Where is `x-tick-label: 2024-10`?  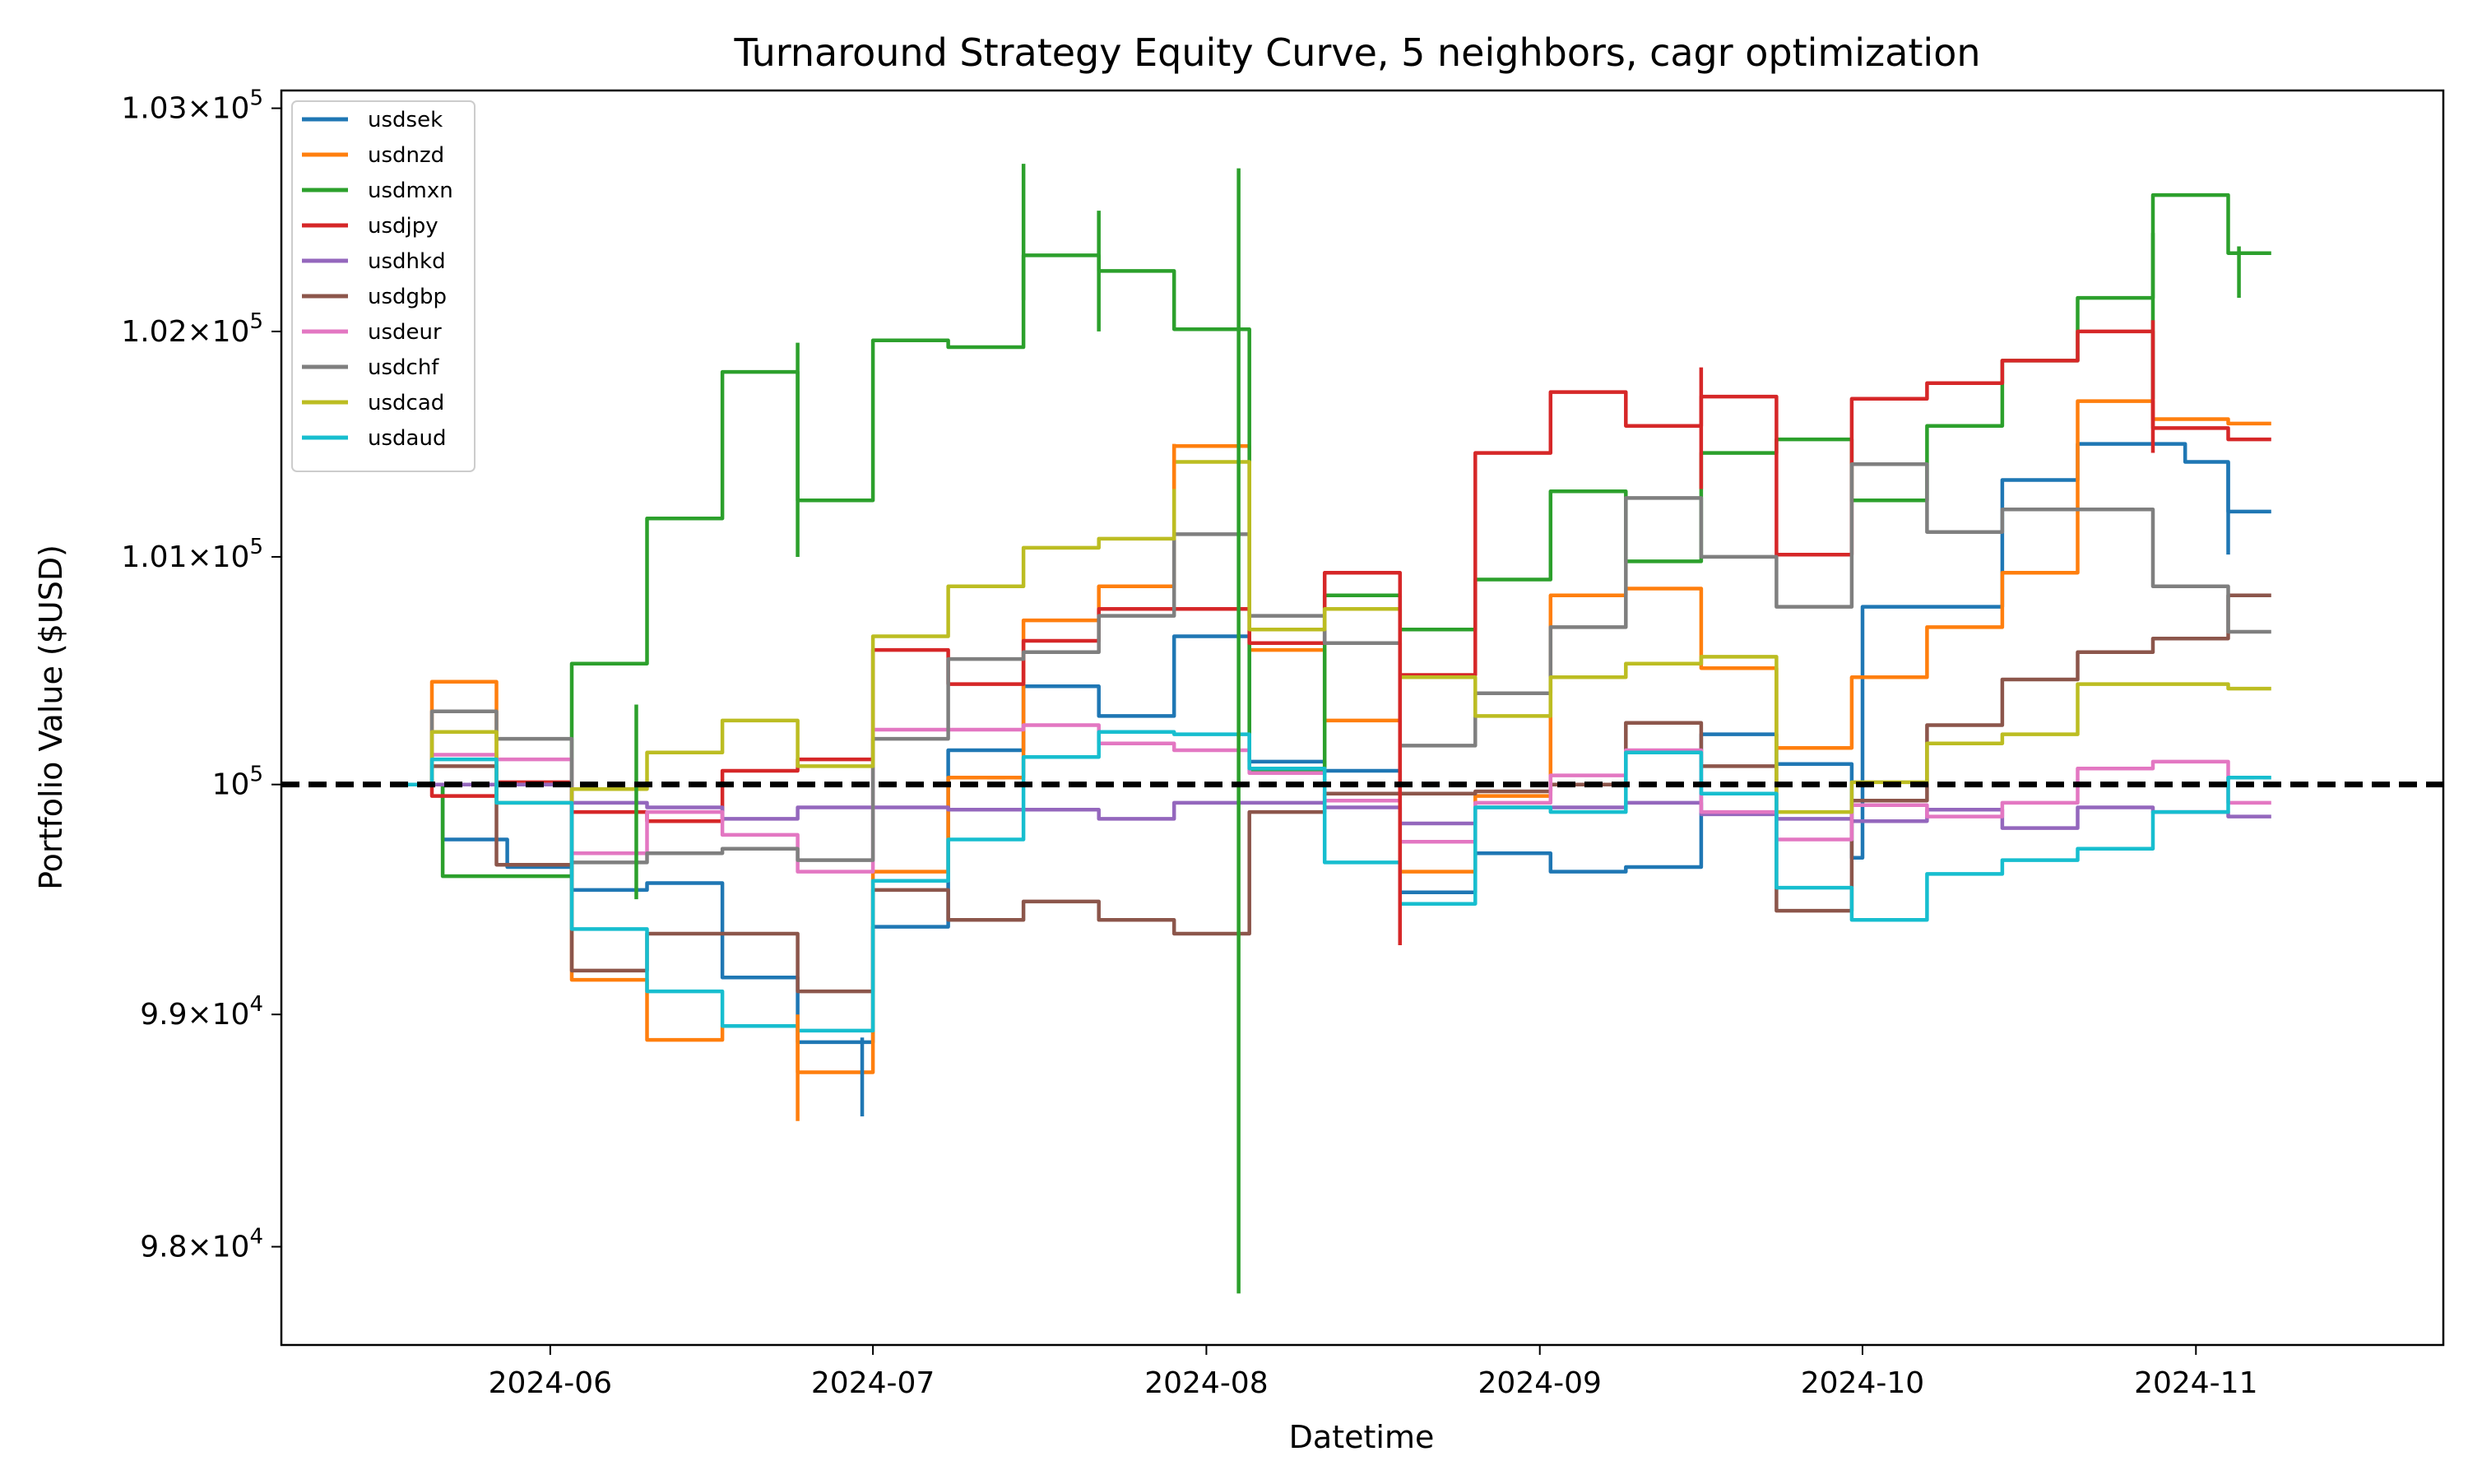 x-tick-label: 2024-10 is located at coordinates (1862, 1383).